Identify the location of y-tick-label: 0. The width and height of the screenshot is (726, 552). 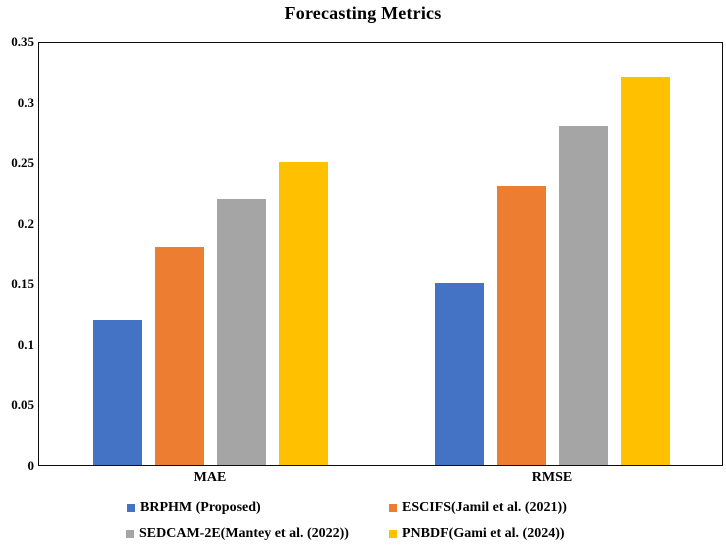
(31, 465).